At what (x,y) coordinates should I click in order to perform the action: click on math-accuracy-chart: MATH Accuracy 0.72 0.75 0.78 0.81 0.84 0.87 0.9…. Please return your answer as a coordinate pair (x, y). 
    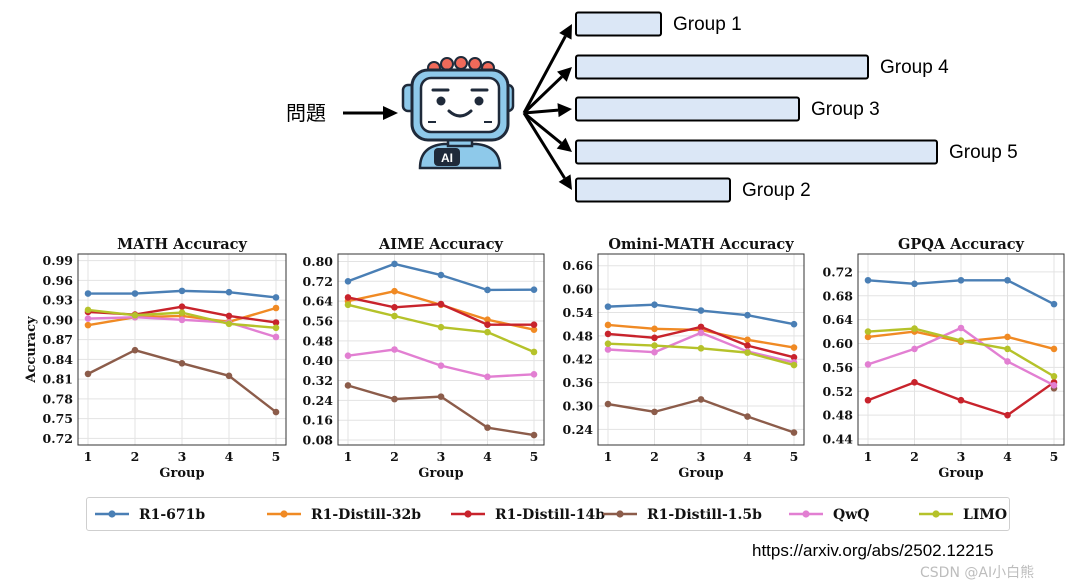
    Looking at the image, I should click on (155, 358).